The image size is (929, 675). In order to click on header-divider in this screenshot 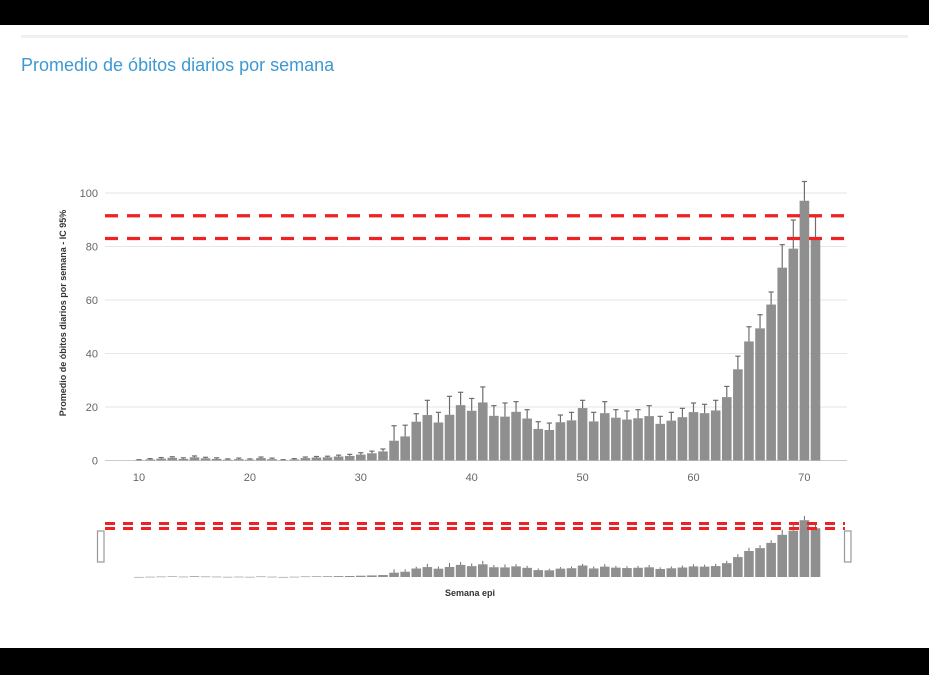, I will do `click(464, 36)`.